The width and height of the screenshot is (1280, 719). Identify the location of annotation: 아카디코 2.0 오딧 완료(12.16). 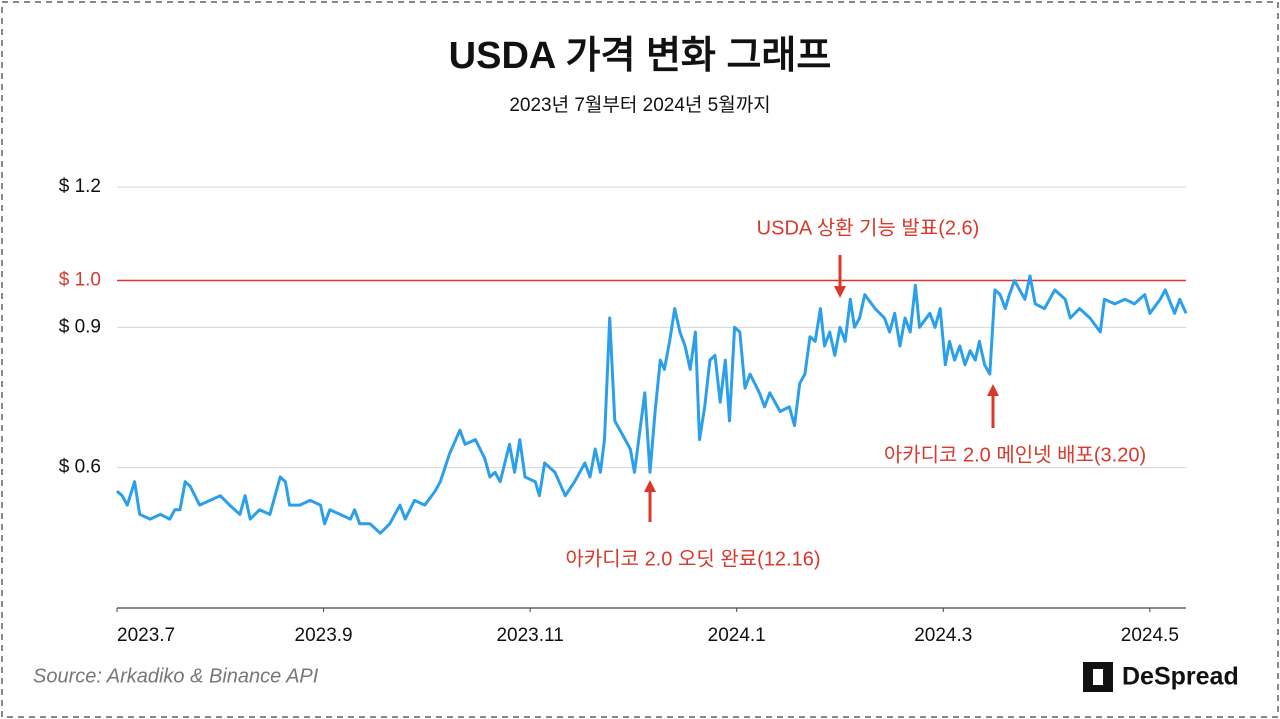
(692, 558).